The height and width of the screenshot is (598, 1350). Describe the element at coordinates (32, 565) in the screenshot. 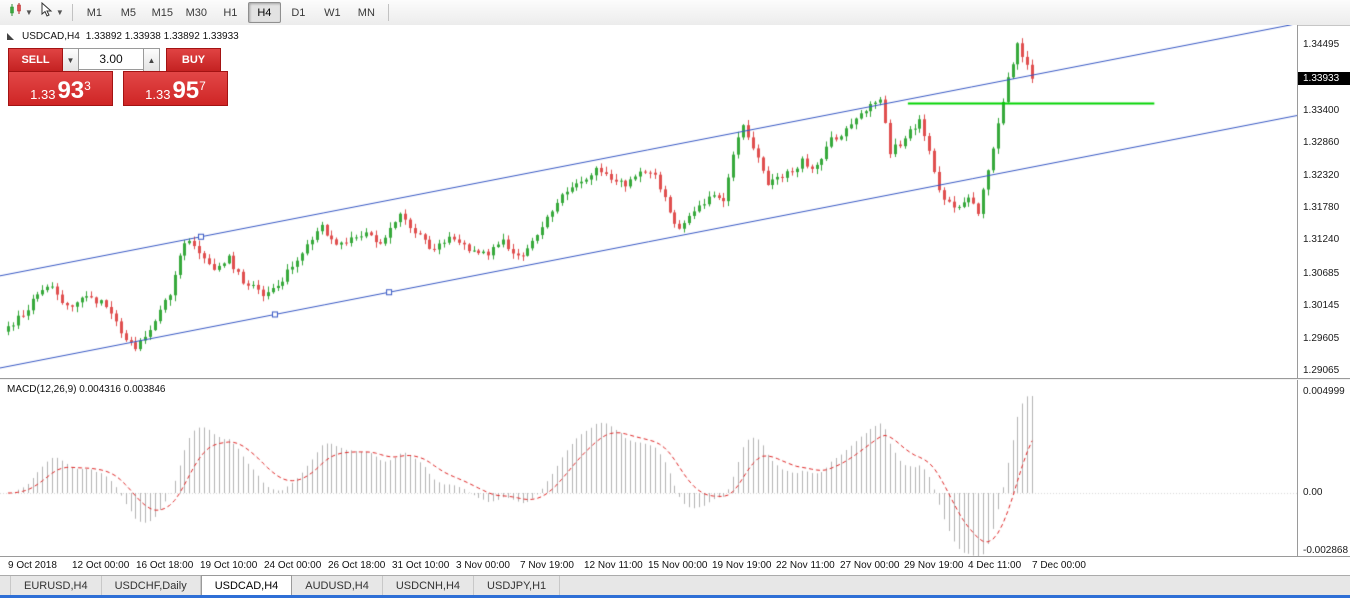

I see `date-axis-label: 9 Oct 2018` at that location.